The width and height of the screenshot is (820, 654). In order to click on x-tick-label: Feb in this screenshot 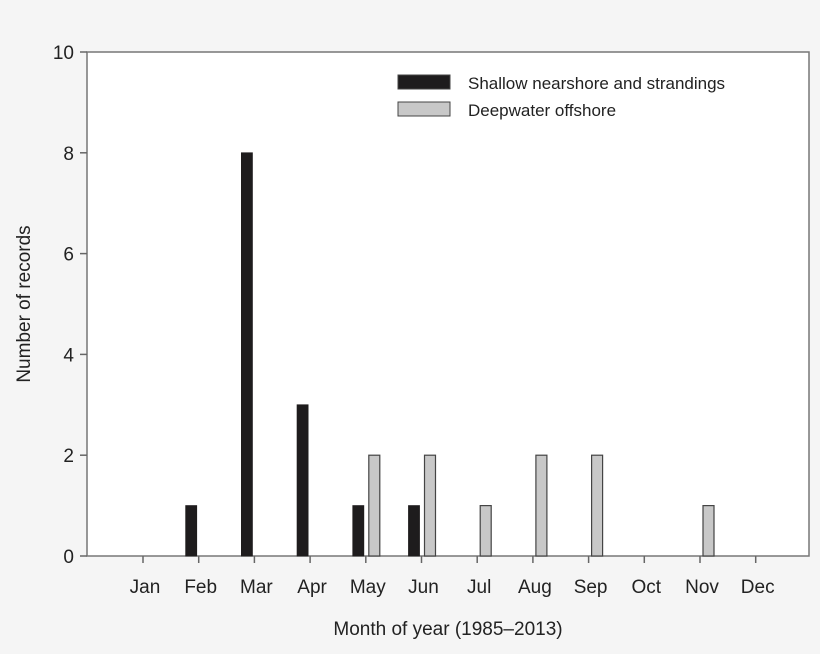, I will do `click(200, 587)`.